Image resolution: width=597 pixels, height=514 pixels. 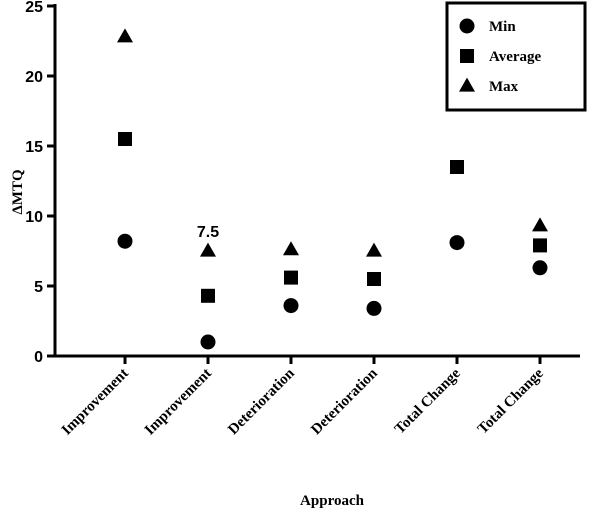 I want to click on data-label: 7.5, so click(x=208, y=232).